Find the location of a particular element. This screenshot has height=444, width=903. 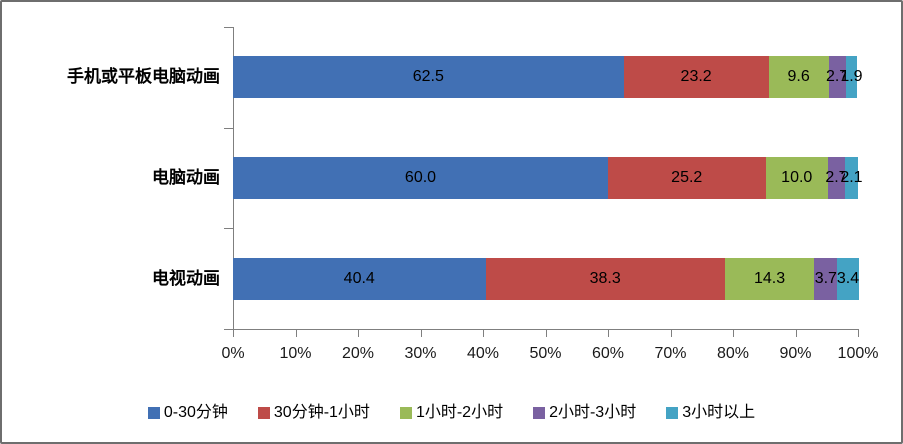

x-axis-tick-label: 10% is located at coordinates (295, 353).